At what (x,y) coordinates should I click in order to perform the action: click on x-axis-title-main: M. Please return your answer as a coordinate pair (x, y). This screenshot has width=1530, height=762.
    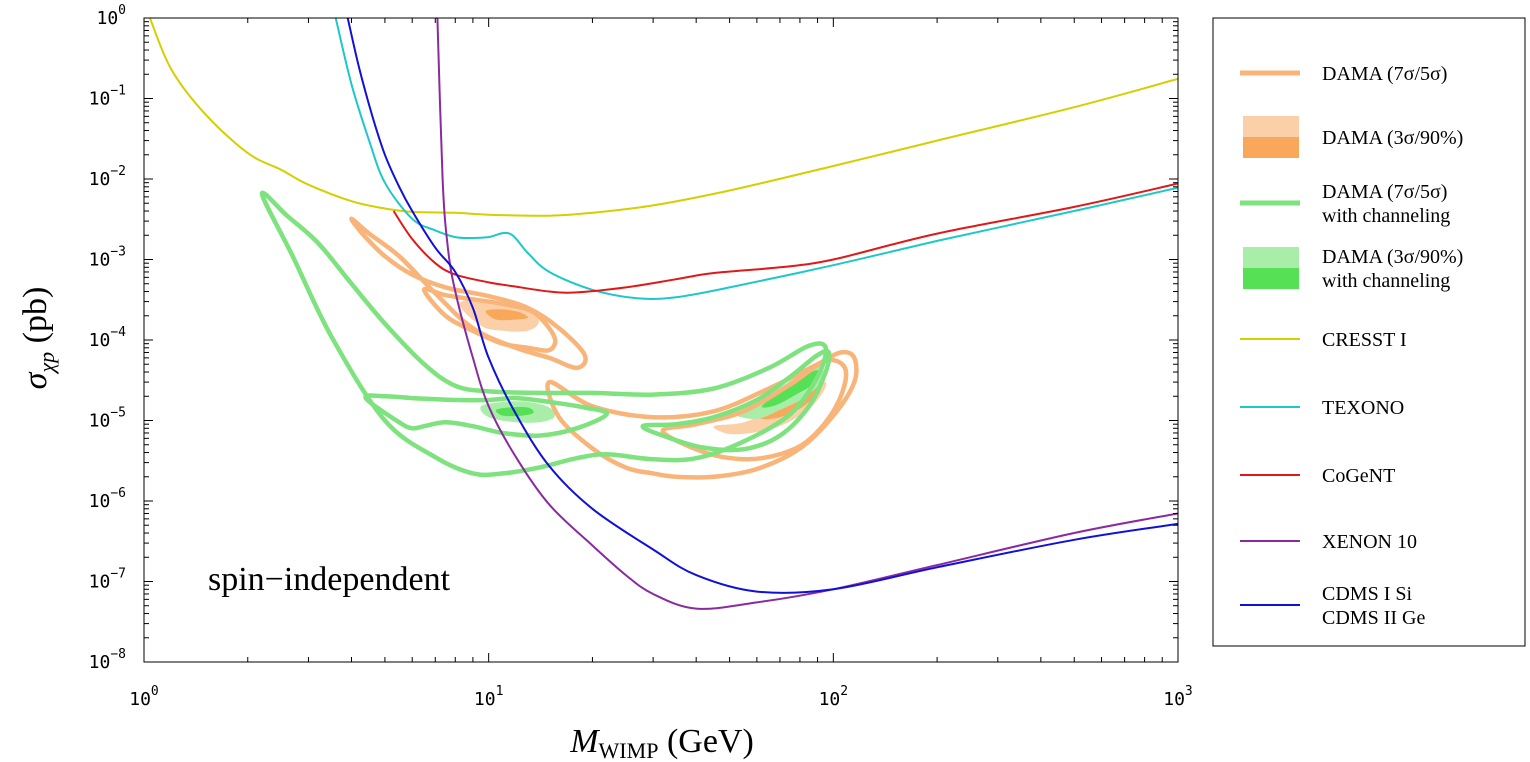
    Looking at the image, I should click on (584, 741).